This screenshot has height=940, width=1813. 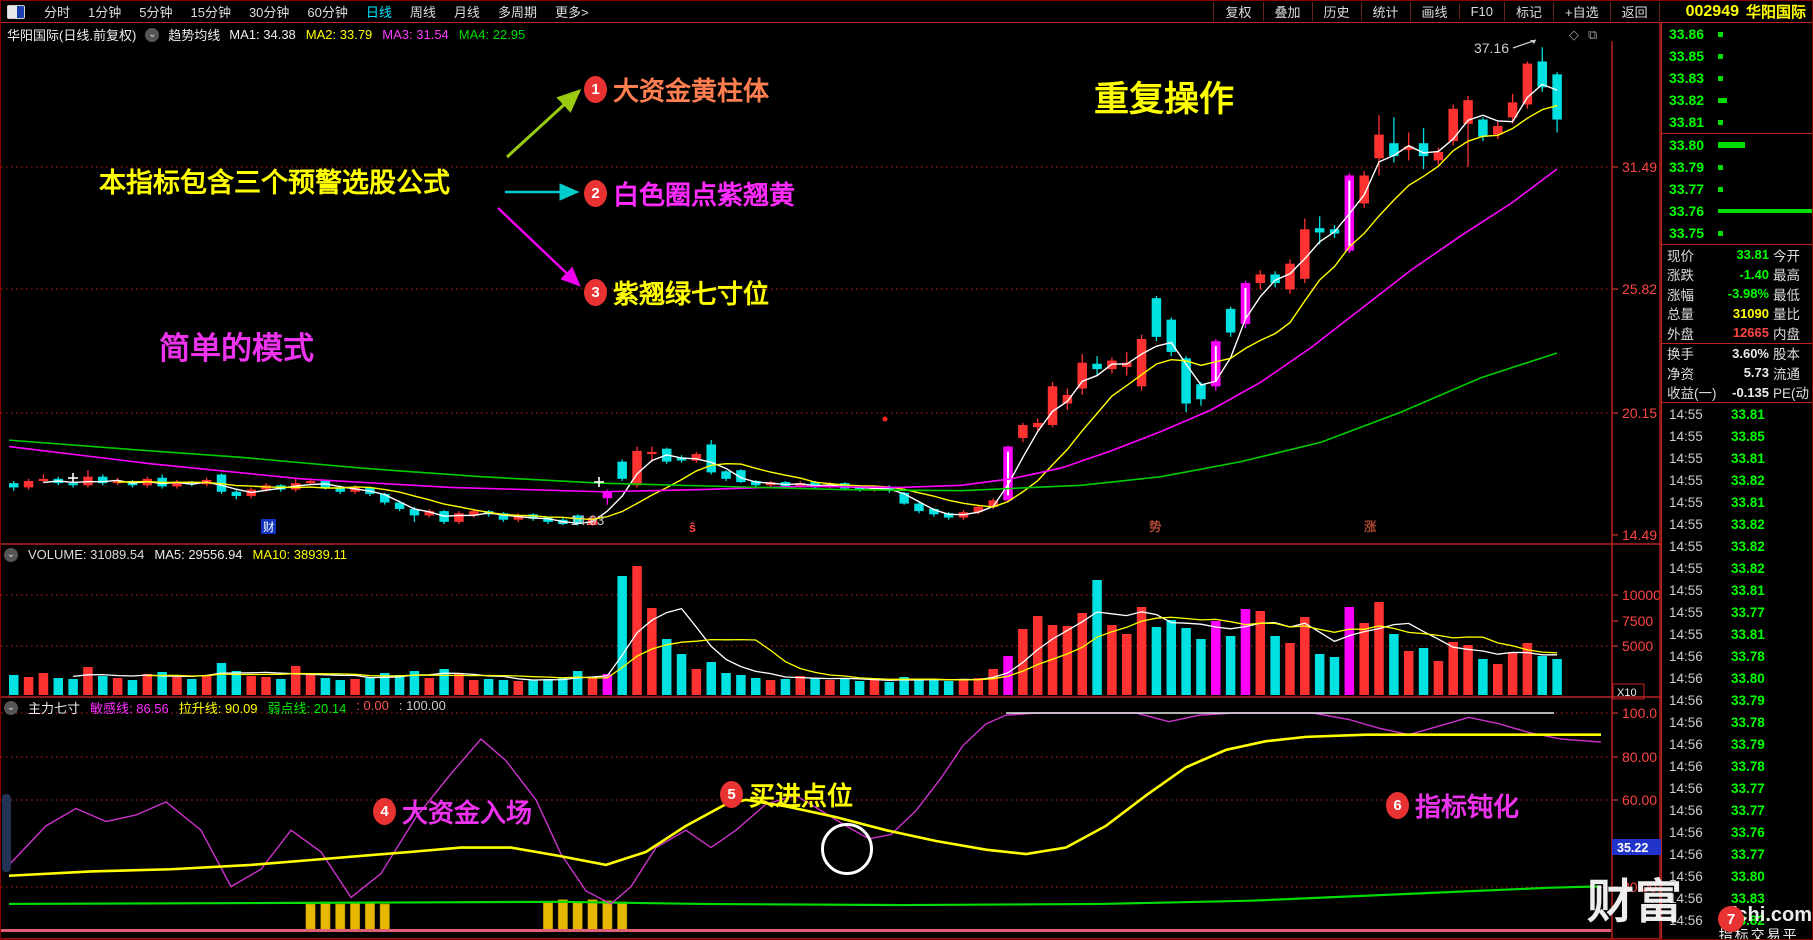 What do you see at coordinates (1737, 854) in the screenshot?
I see `tick-row: 14:56 33.77` at bounding box center [1737, 854].